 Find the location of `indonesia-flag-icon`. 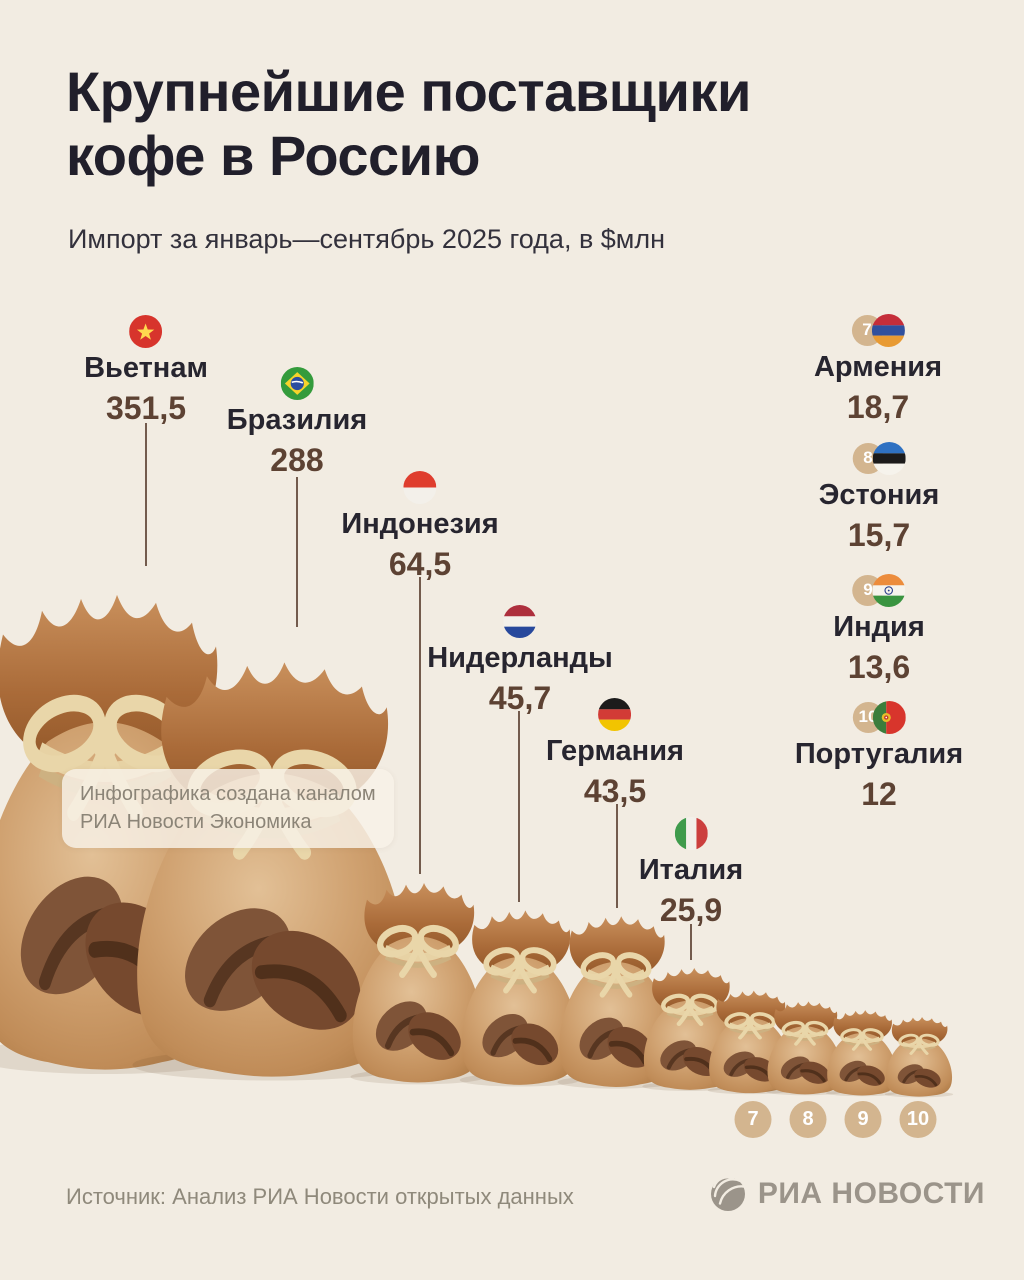

indonesia-flag-icon is located at coordinates (420, 487).